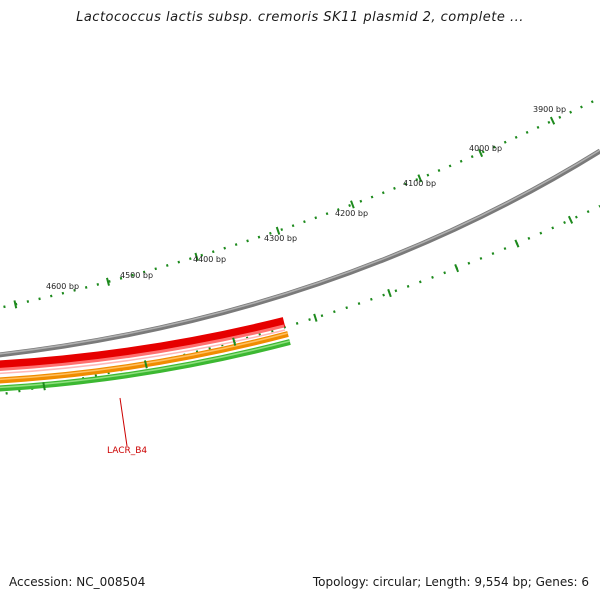 This screenshot has height=600, width=600. What do you see at coordinates (485, 148) in the screenshot?
I see `tick-label-4000: 4000 bp` at bounding box center [485, 148].